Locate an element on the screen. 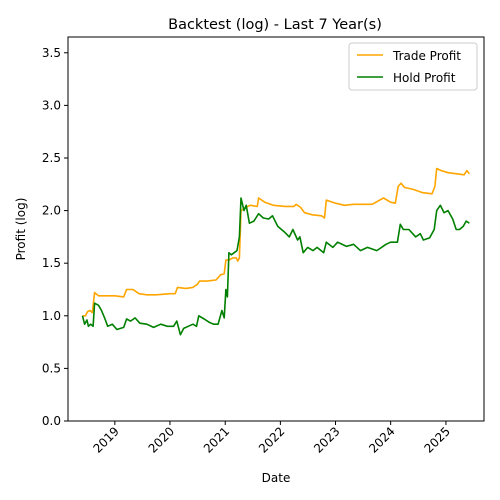 The height and width of the screenshot is (500, 500). x-tick-label: 2021 is located at coordinates (216, 439).